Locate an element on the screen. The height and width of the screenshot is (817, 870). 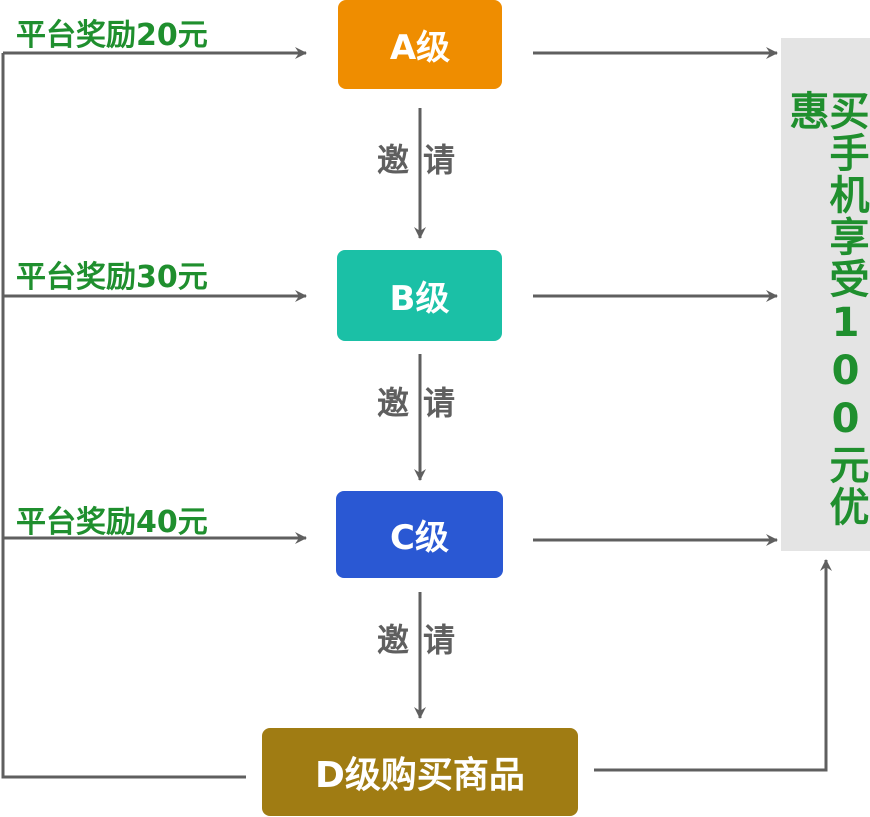
invite-label-c-d: 邀请 is located at coordinates (423, 640).